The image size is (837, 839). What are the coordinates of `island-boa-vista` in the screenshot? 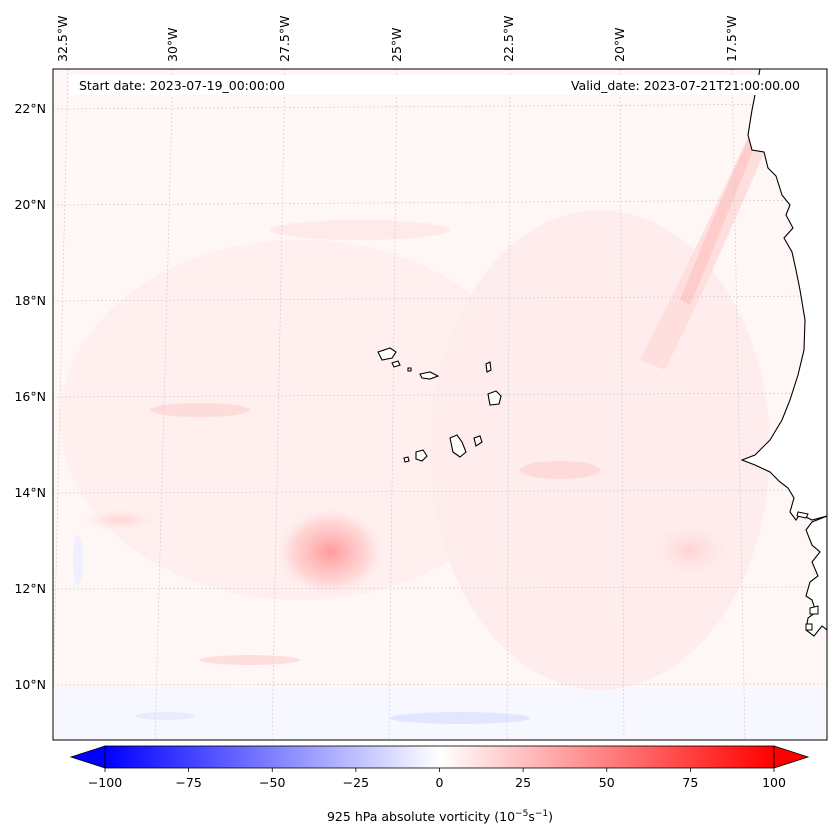 It's located at (494, 398).